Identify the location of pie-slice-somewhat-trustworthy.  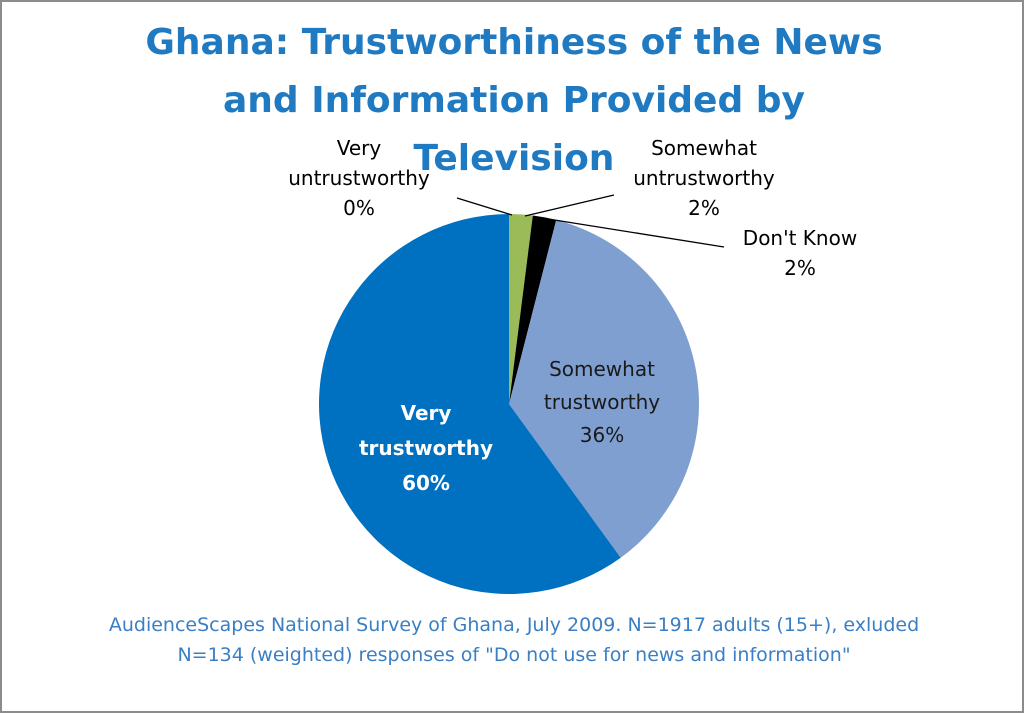
(604, 388).